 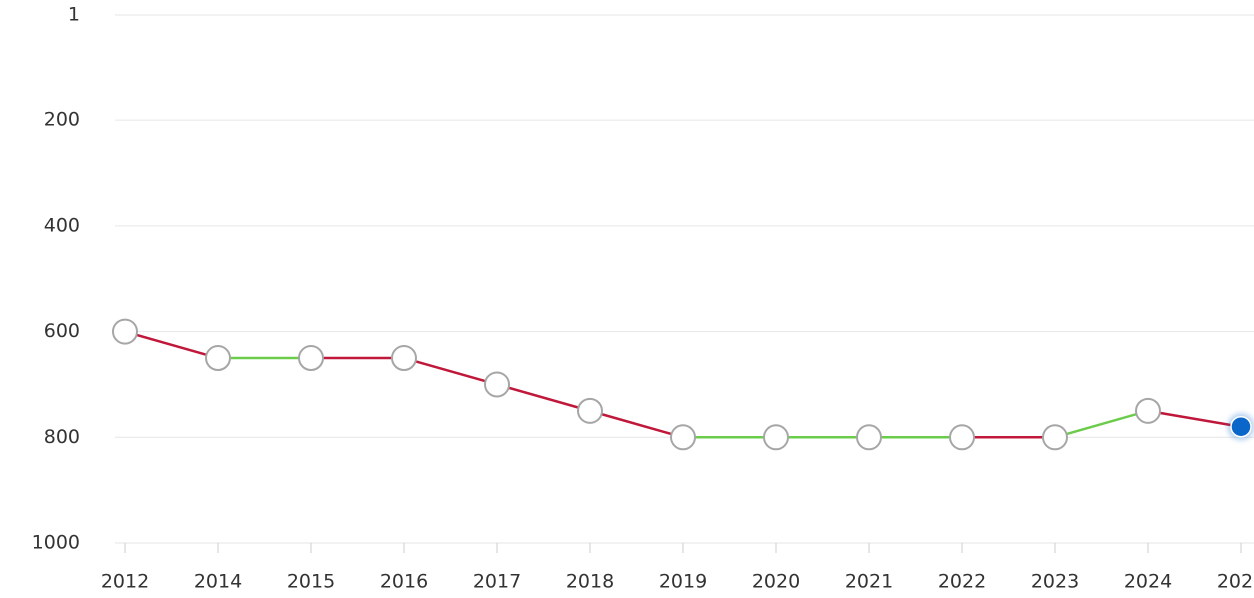 I want to click on x-tick-label: 2017, so click(x=497, y=582).